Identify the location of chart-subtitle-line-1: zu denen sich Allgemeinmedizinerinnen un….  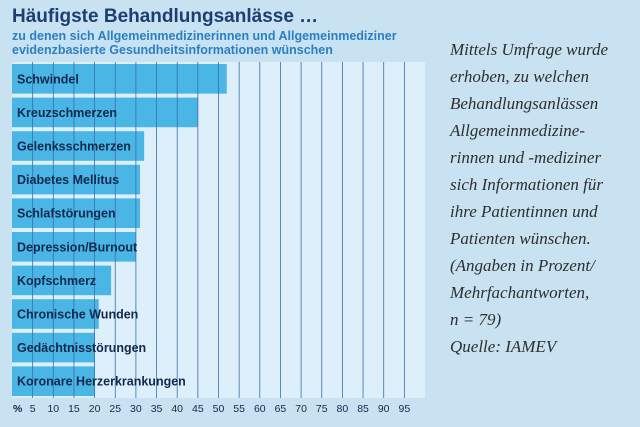
(204, 36).